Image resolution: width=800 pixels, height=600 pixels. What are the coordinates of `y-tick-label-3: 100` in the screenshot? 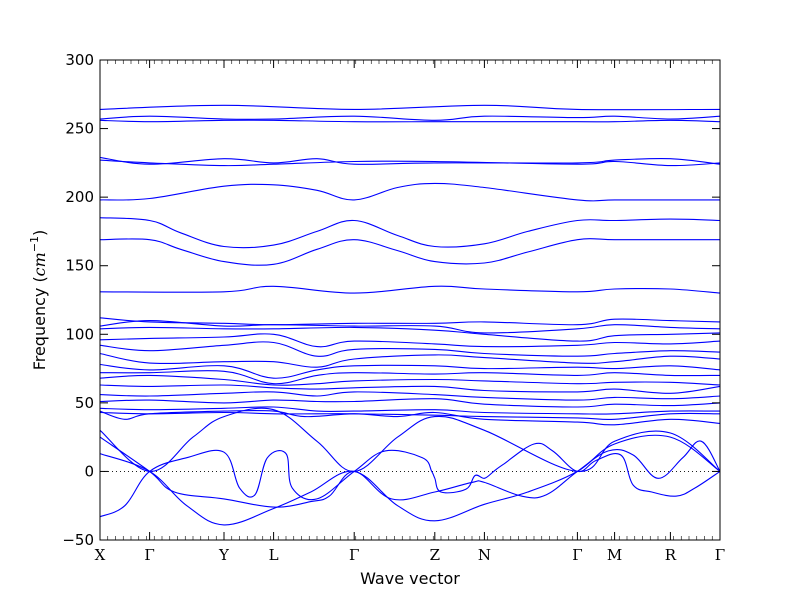 It's located at (79, 334).